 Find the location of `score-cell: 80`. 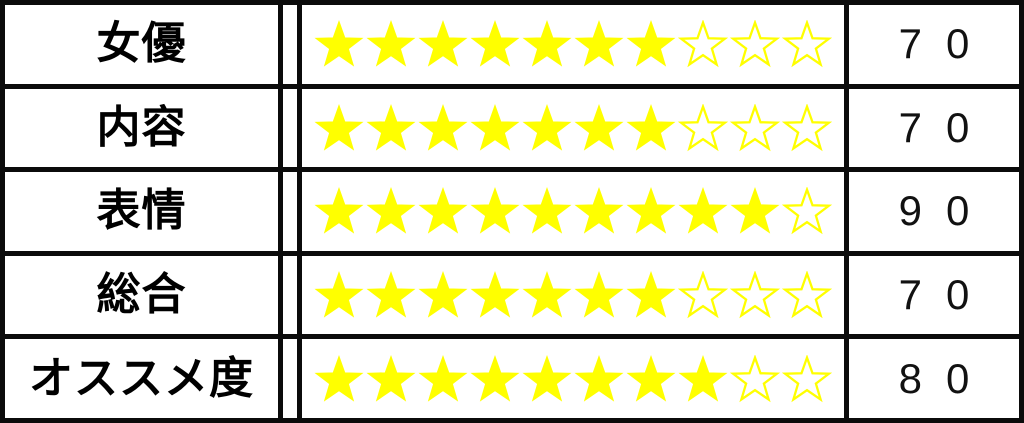

score-cell: 80 is located at coordinates (931, 378).